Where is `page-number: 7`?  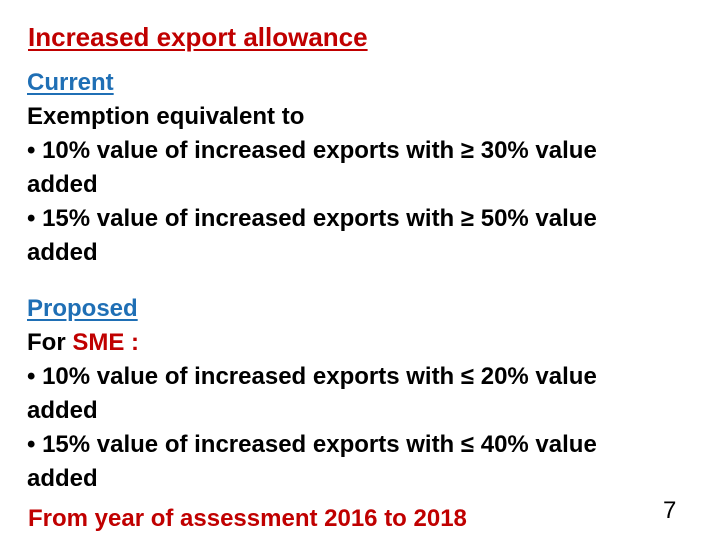 page-number: 7 is located at coordinates (670, 510).